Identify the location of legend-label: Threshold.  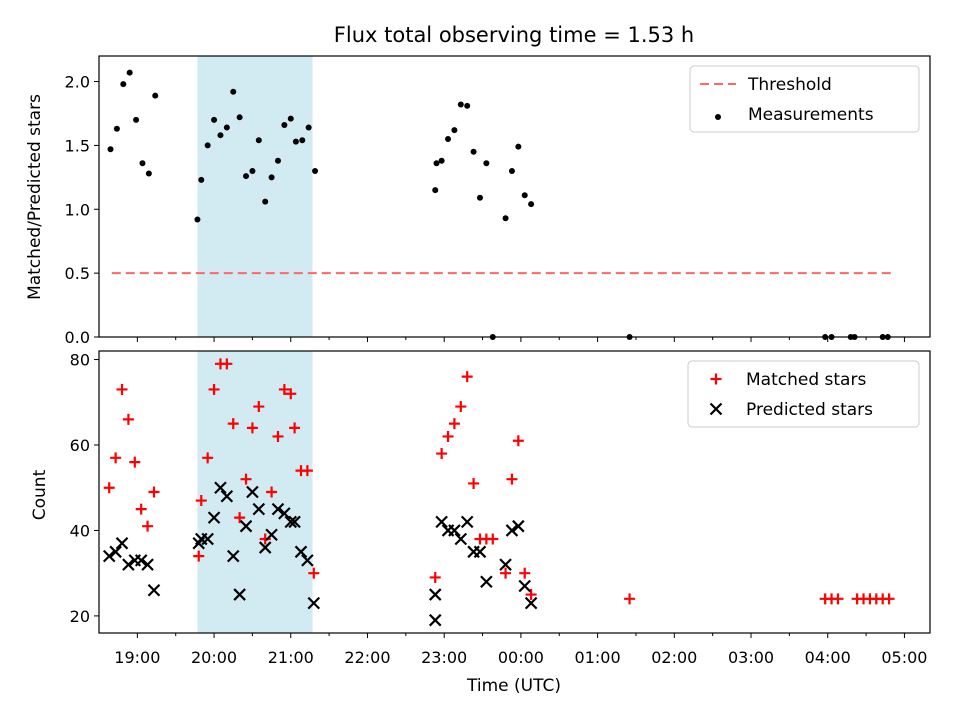
(789, 85).